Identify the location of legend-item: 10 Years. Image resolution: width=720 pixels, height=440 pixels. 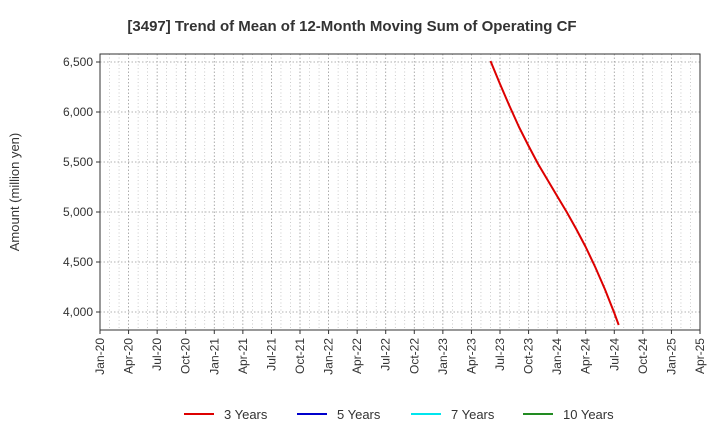
(568, 414).